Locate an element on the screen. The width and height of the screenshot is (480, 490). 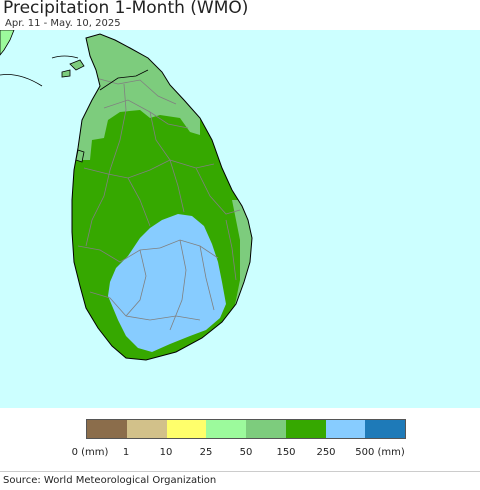
legend-label-1: 1 is located at coordinates (126, 452).